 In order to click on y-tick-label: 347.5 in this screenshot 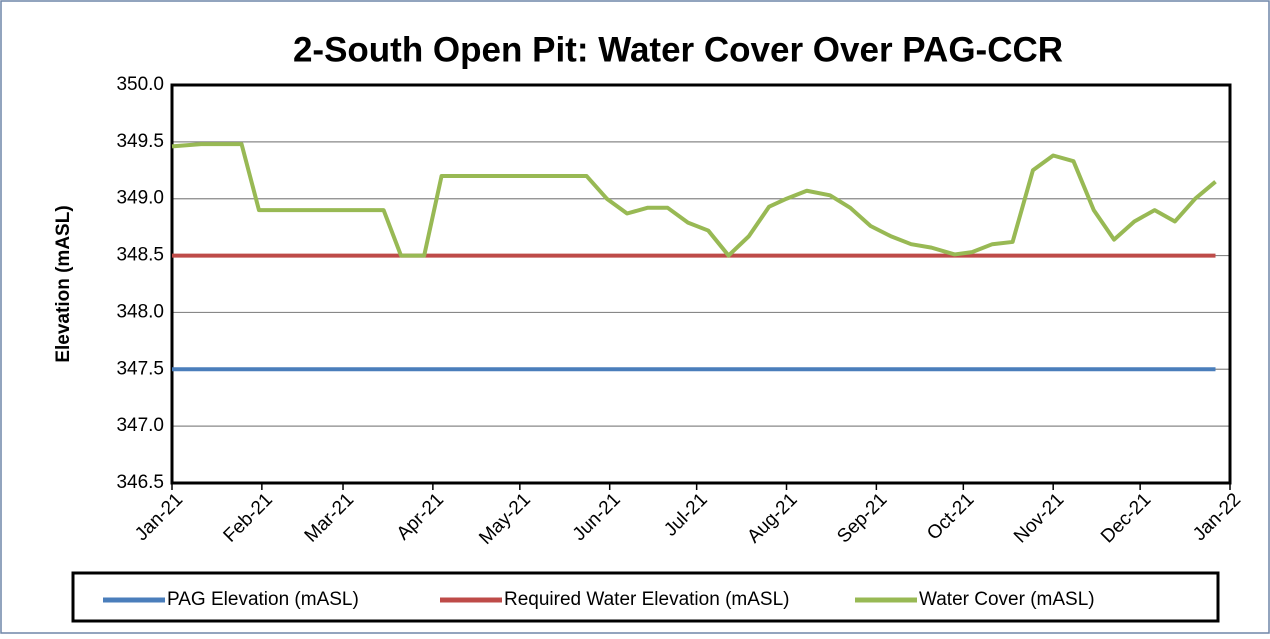, I will do `click(140, 368)`.